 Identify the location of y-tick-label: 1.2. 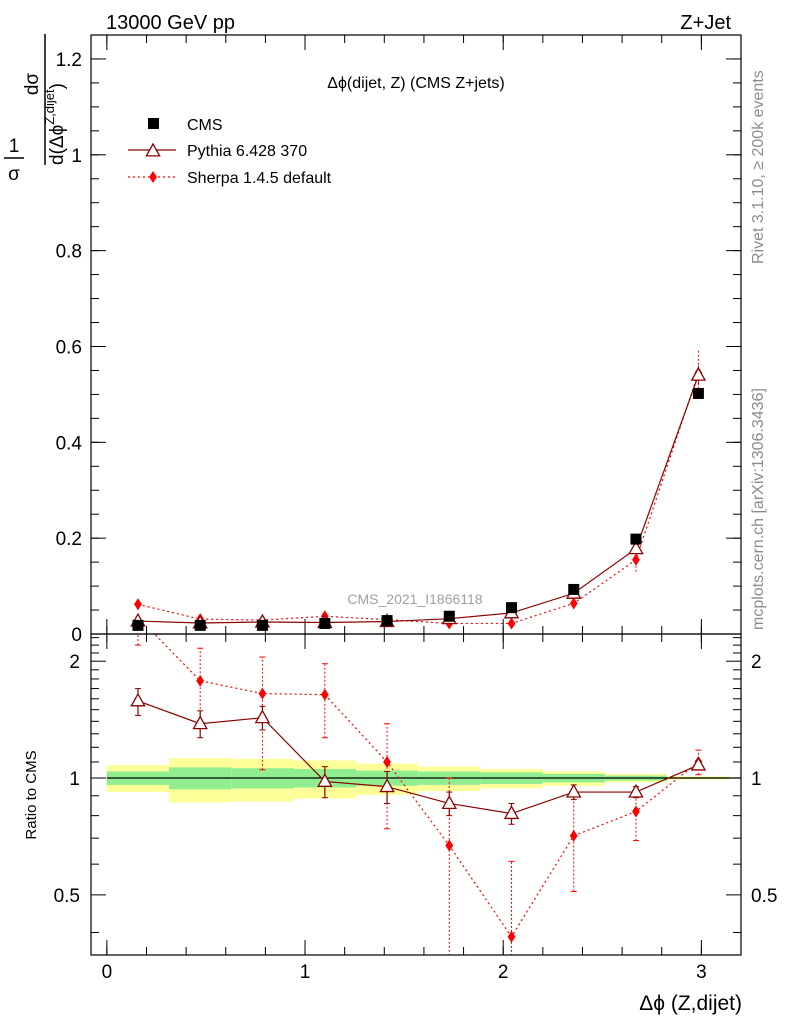
(69, 60).